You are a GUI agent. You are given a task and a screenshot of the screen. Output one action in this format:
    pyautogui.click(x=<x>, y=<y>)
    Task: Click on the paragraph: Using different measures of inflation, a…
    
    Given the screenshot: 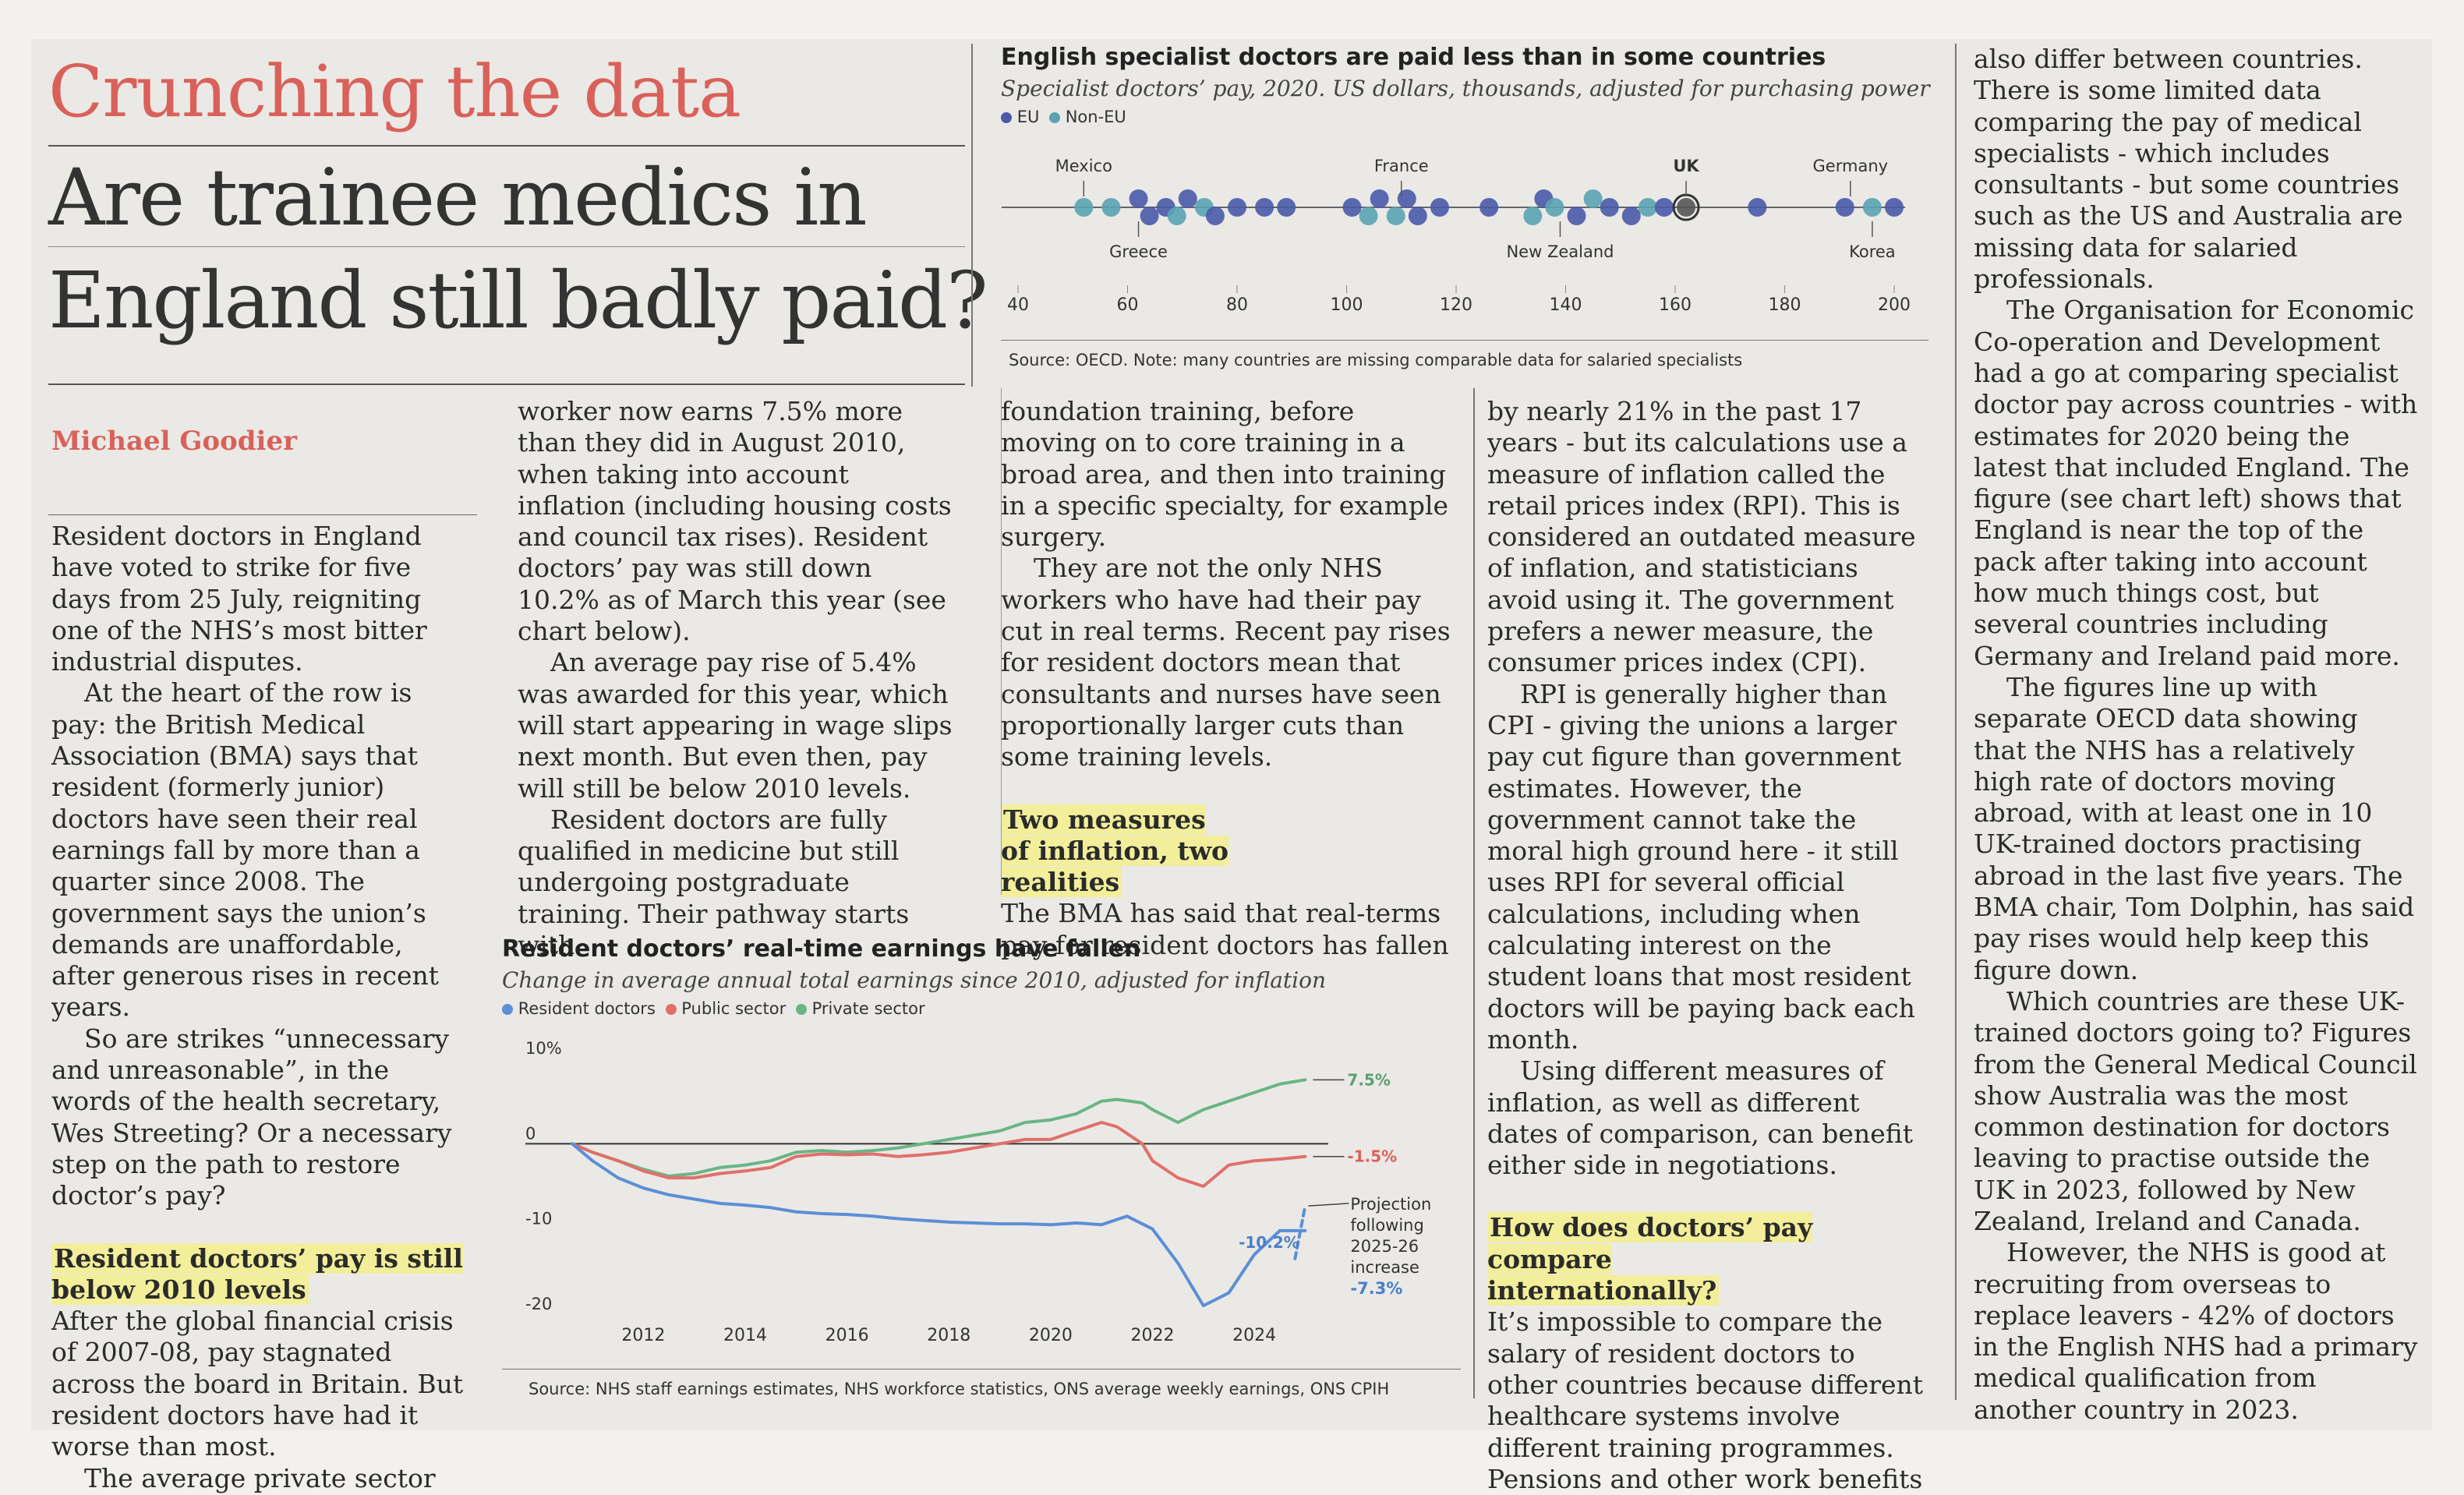 What is the action you would take?
    pyautogui.click(x=1700, y=1118)
    